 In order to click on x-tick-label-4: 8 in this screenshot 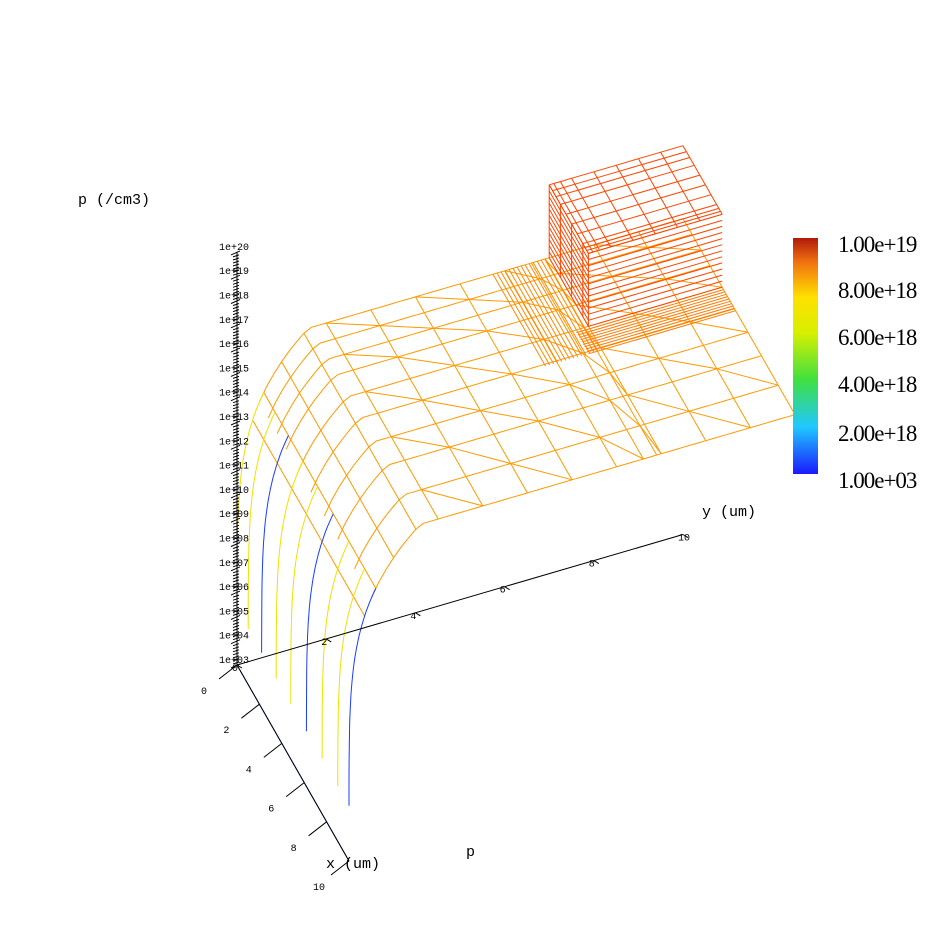, I will do `click(294, 849)`.